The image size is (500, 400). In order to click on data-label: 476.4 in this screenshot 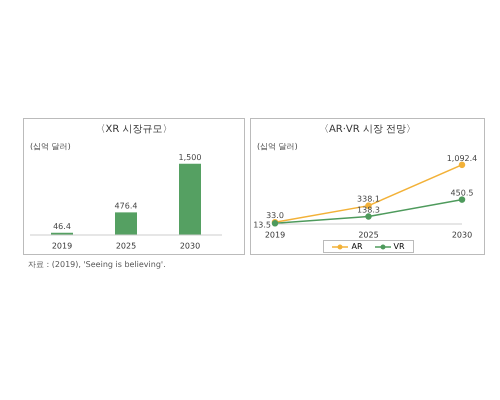, I will do `click(126, 205)`.